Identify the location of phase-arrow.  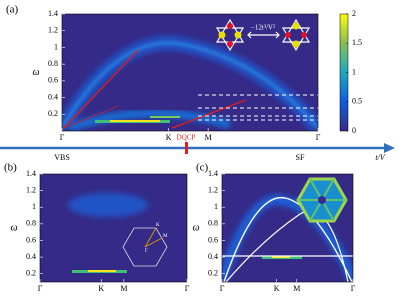
(197, 148).